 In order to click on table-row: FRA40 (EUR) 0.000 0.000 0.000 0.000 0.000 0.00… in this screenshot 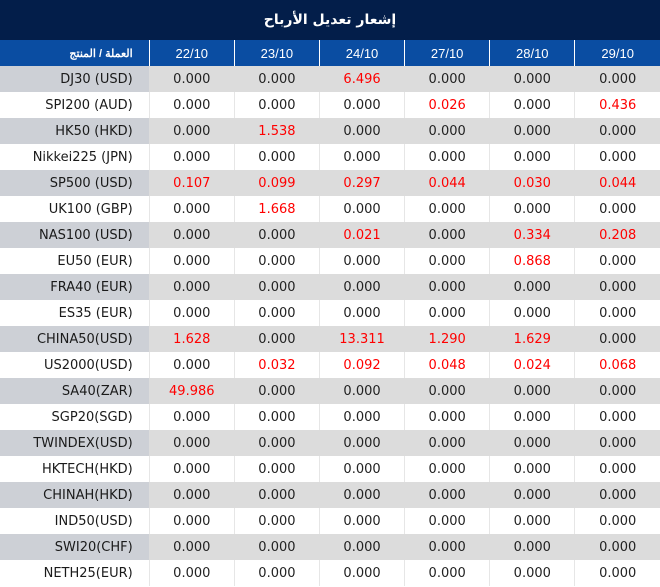, I will do `click(330, 287)`.